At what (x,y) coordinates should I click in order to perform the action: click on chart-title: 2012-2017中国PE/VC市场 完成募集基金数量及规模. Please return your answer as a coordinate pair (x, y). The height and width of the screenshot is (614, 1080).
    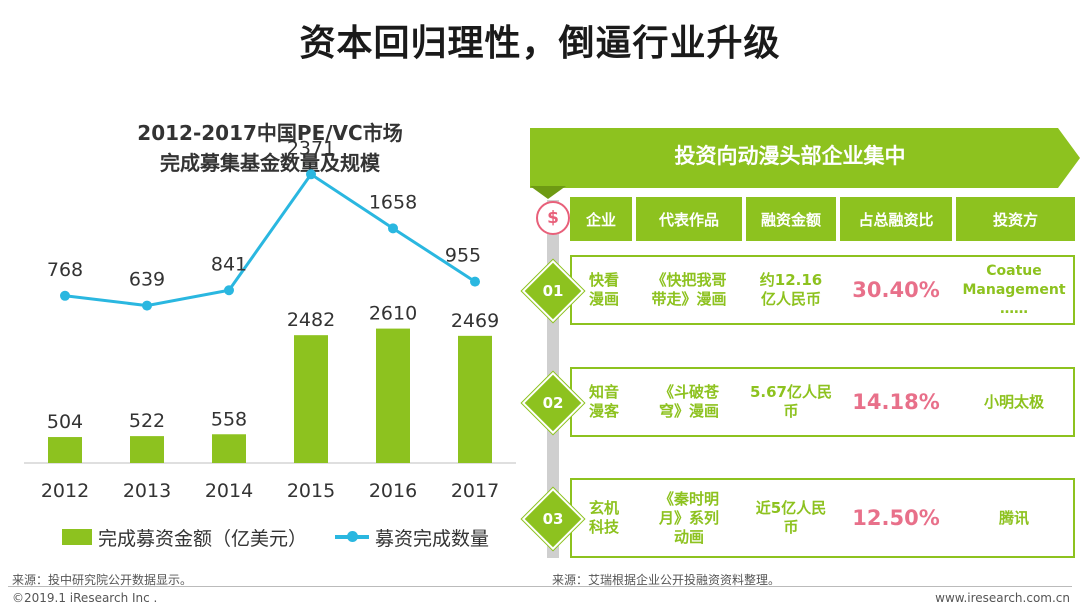
    Looking at the image, I should click on (270, 148).